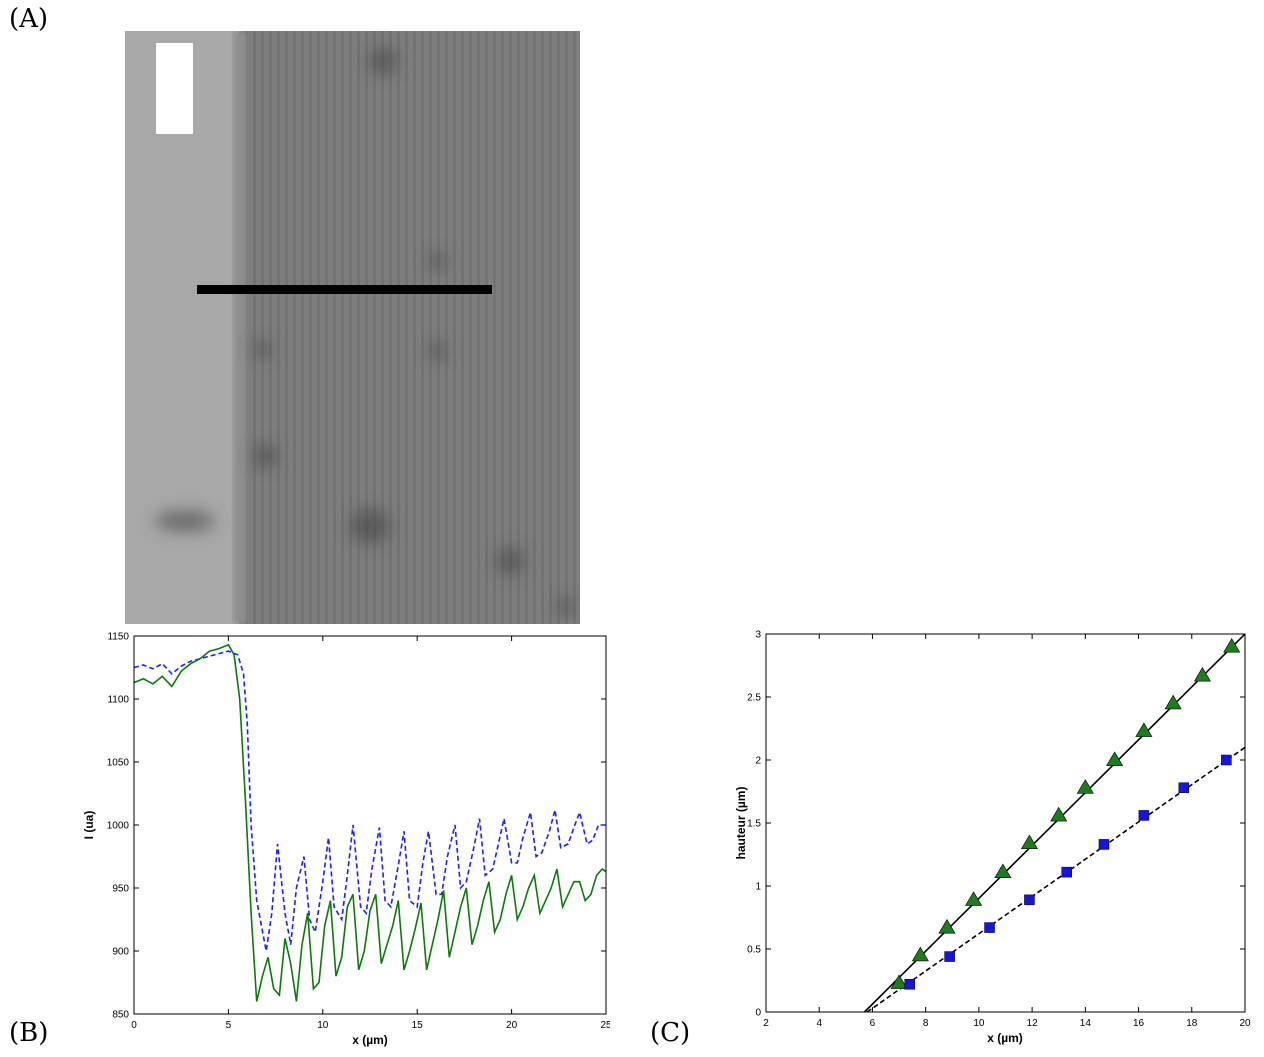 The height and width of the screenshot is (1057, 1264). What do you see at coordinates (89, 825) in the screenshot?
I see `plot-b-y-axis-label: I (ua)` at bounding box center [89, 825].